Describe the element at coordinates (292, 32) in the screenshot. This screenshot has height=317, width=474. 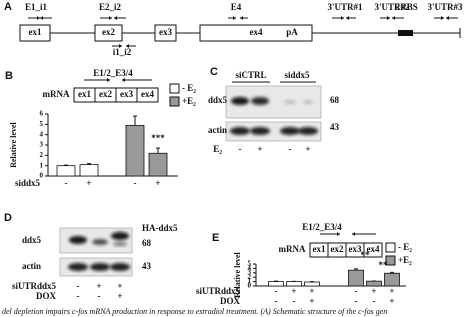
I see `polya-label: pA` at that location.